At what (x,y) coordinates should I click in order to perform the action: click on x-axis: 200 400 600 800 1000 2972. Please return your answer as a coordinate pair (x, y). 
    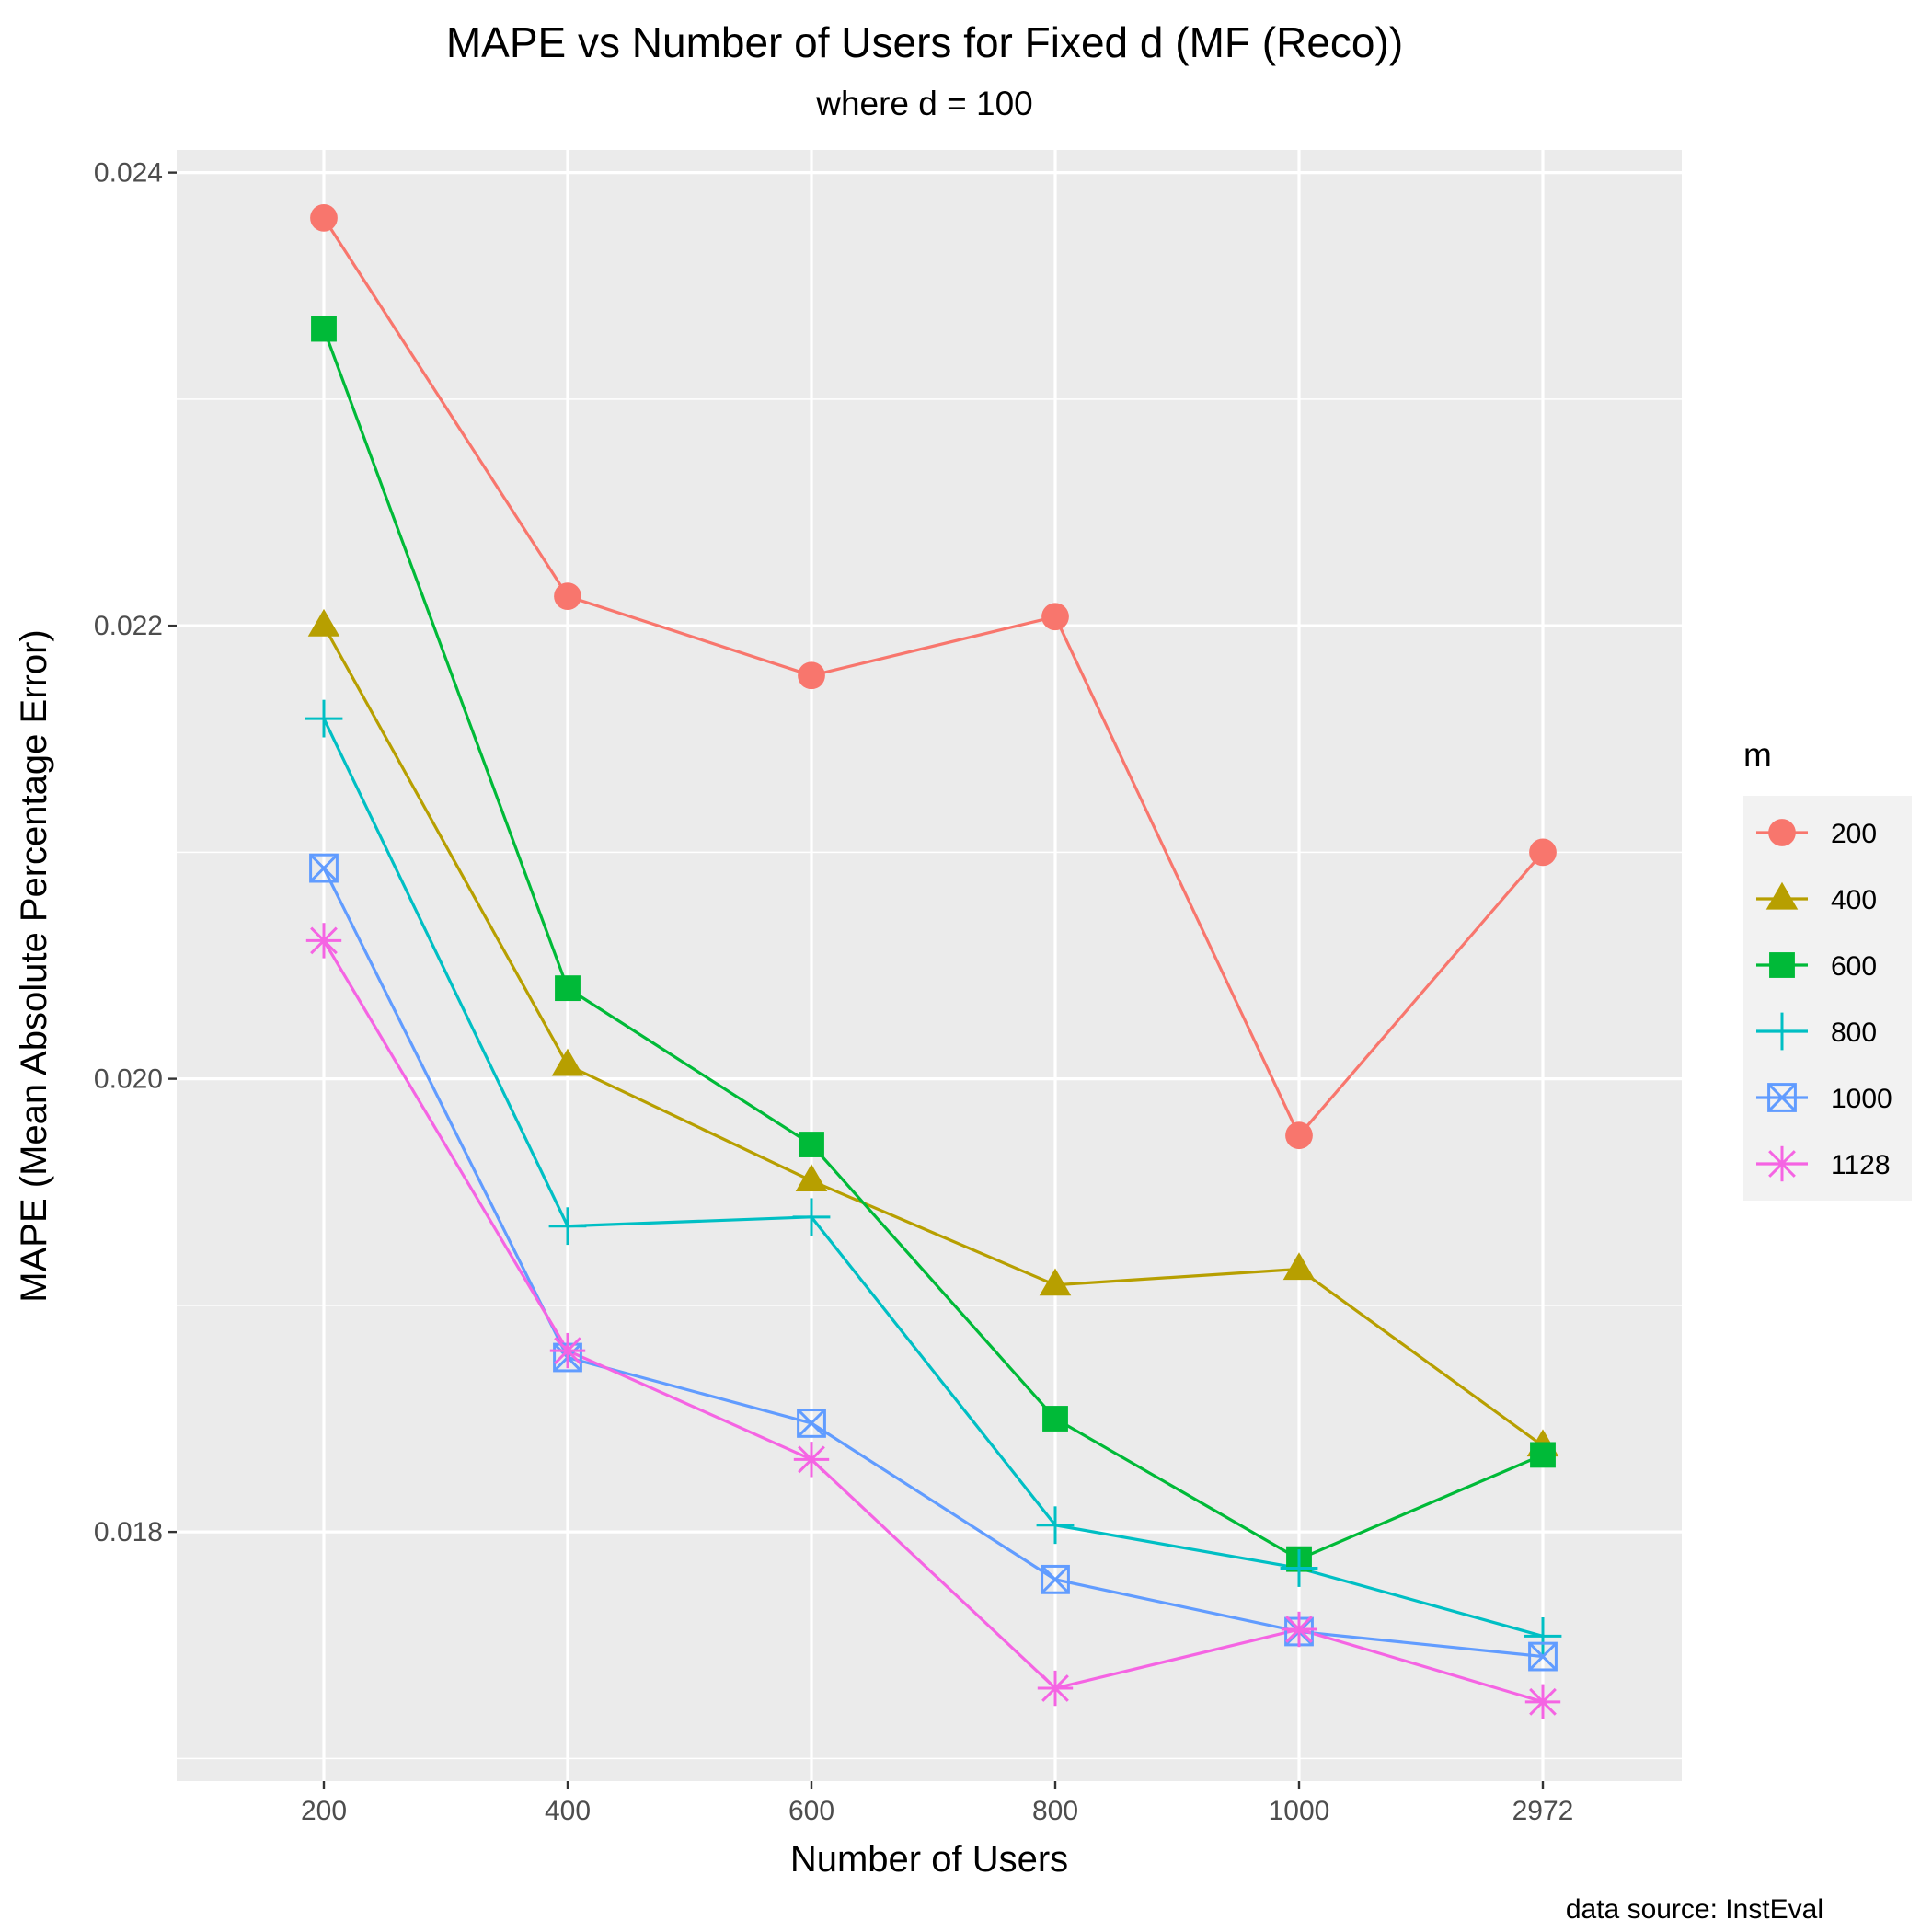
    Looking at the image, I should click on (937, 1803).